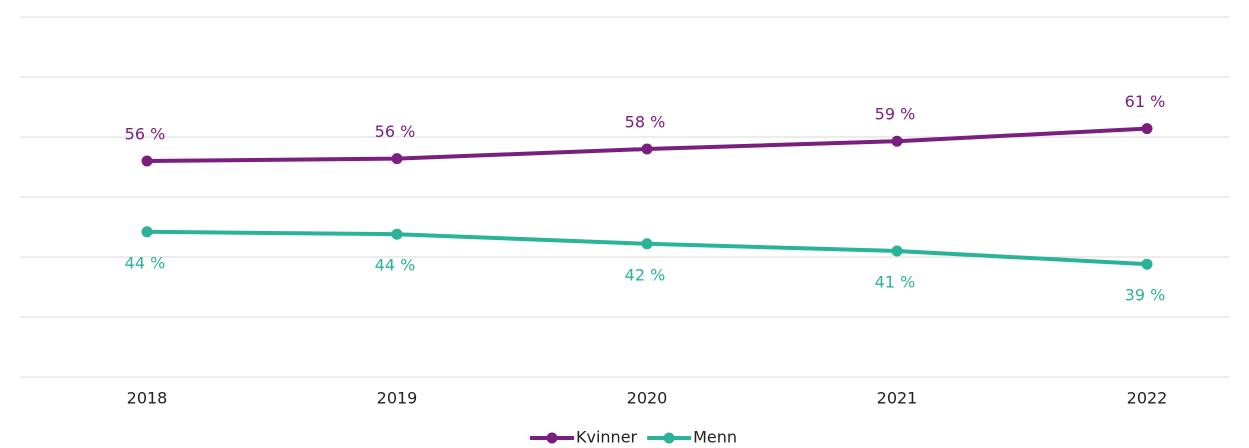 This screenshot has width=1249, height=448. I want to click on data-label: 61 %, so click(1145, 101).